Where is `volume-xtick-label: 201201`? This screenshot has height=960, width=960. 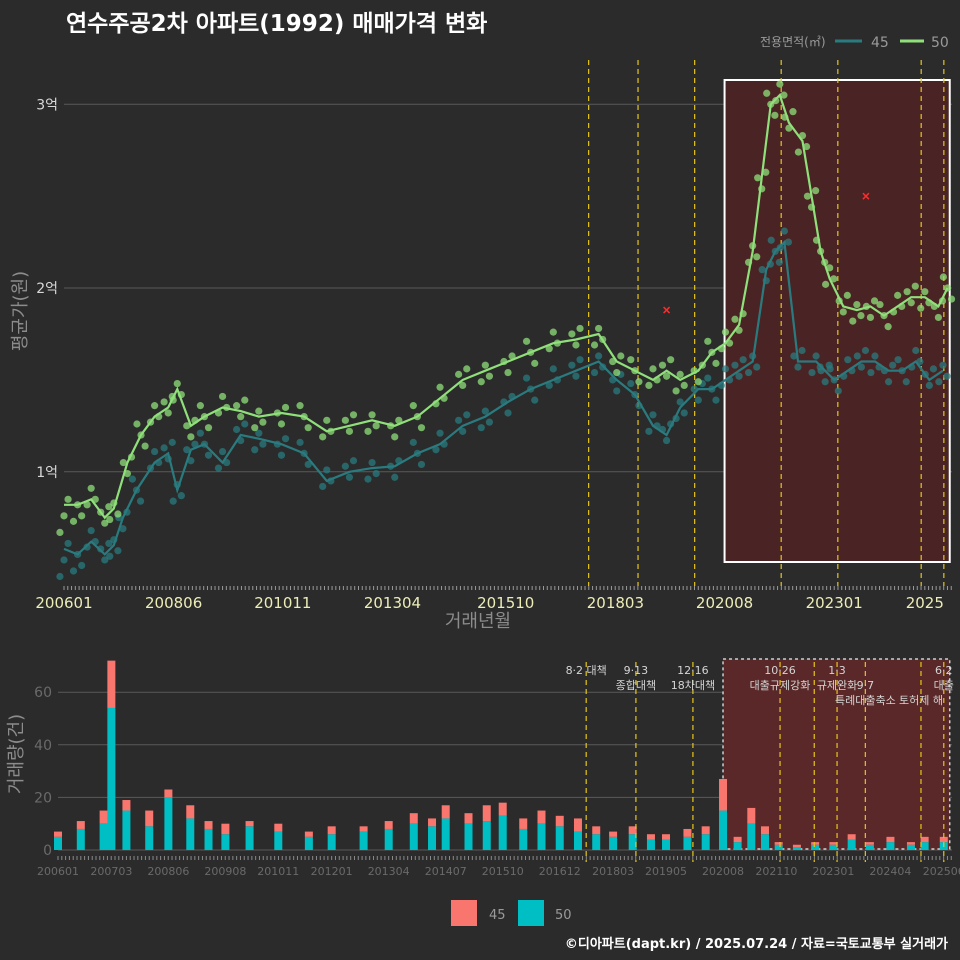 volume-xtick-label: 201201 is located at coordinates (332, 871).